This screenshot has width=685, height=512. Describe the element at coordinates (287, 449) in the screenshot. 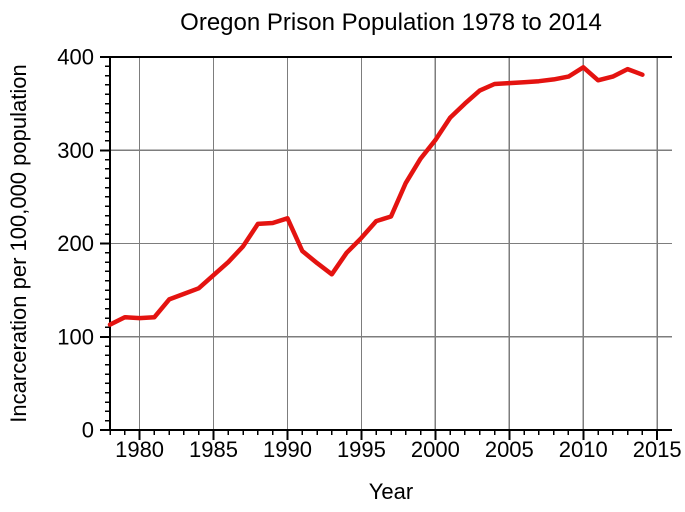

I see `x-tick-label: 1990` at that location.